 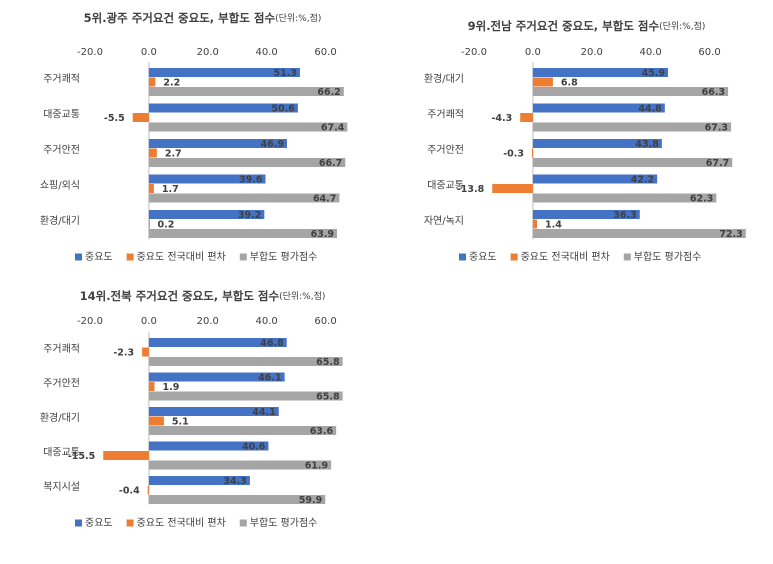 I want to click on value-label: 67.4, so click(x=333, y=128).